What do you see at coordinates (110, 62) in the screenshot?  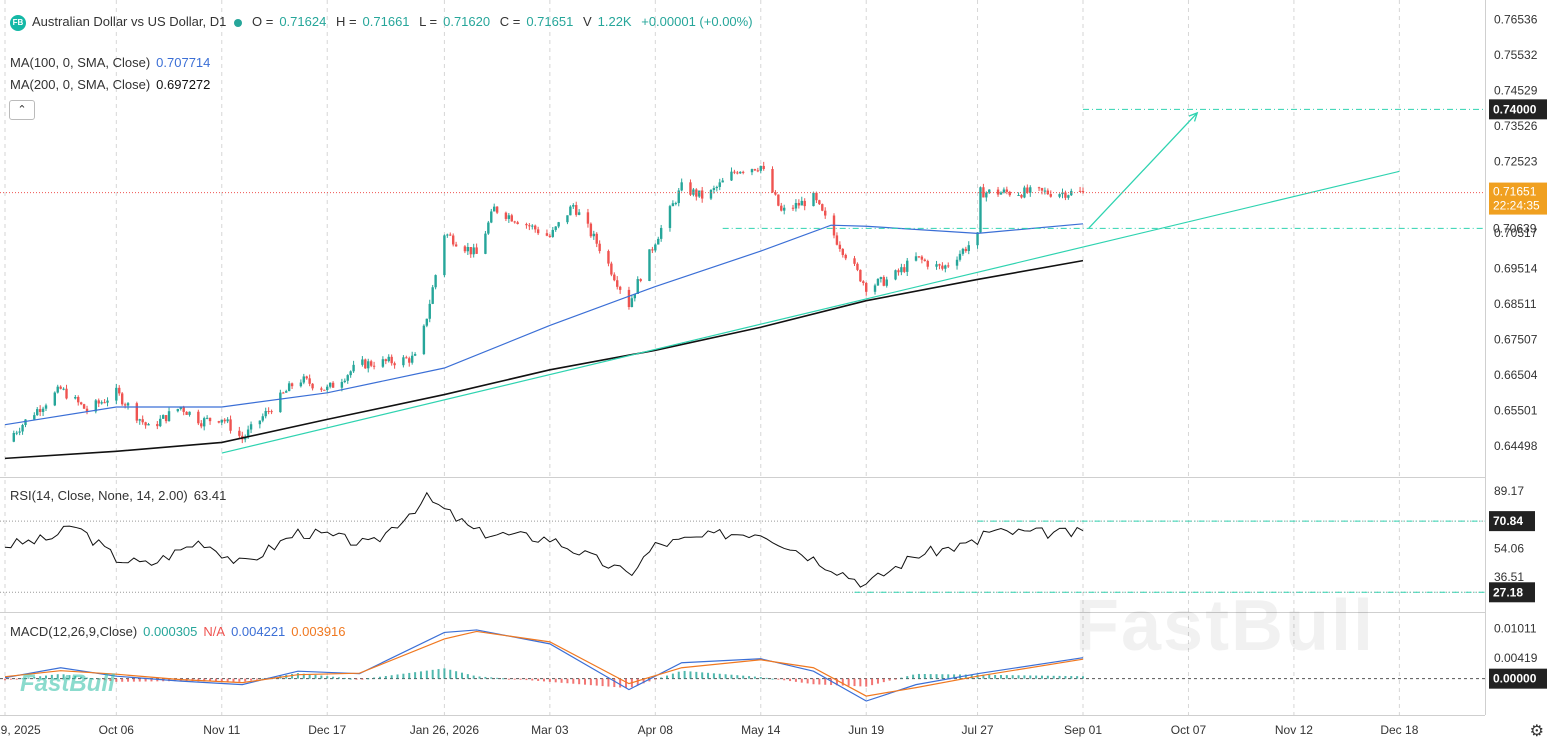 I see `ma100-legend: MA(100, 0, SMA, Close) 0.707714` at bounding box center [110, 62].